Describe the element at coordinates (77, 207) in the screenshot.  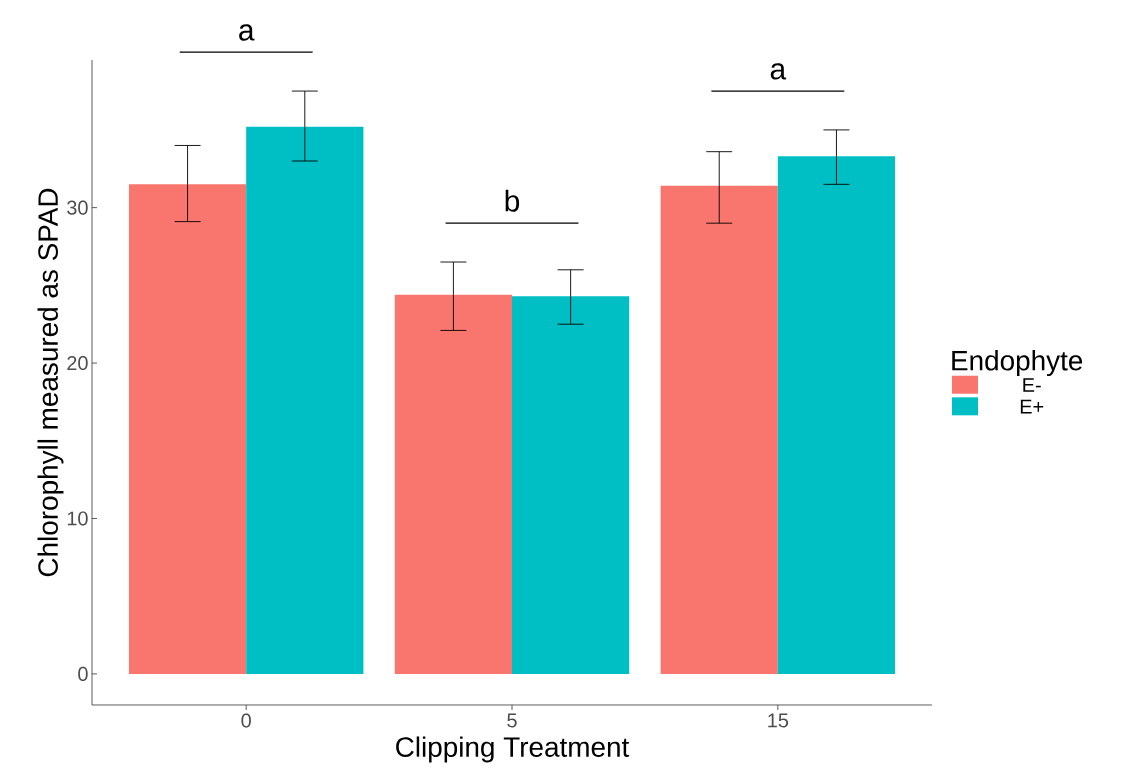
I see `y-tick-label: 30` at that location.